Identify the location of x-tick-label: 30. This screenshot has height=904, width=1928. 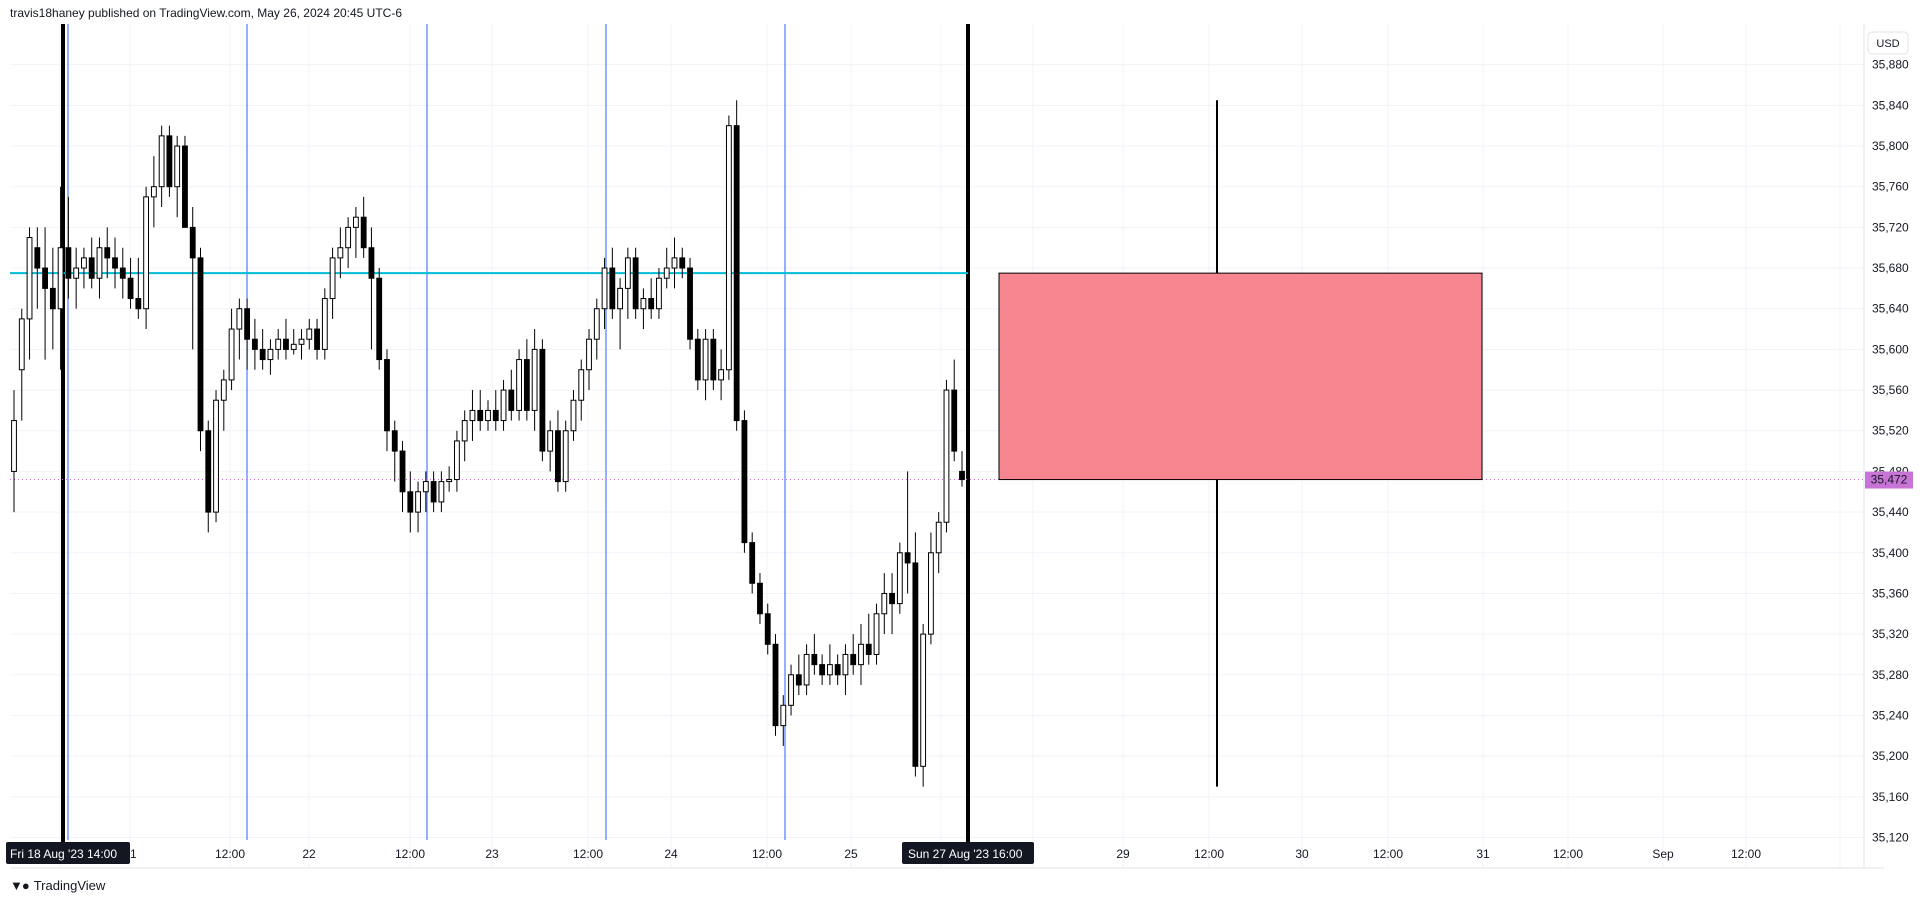
(1302, 854).